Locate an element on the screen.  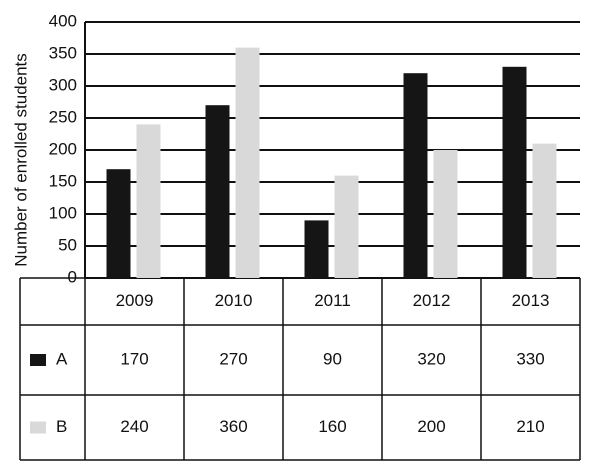
y-tick-label: 100 is located at coordinates (63, 212).